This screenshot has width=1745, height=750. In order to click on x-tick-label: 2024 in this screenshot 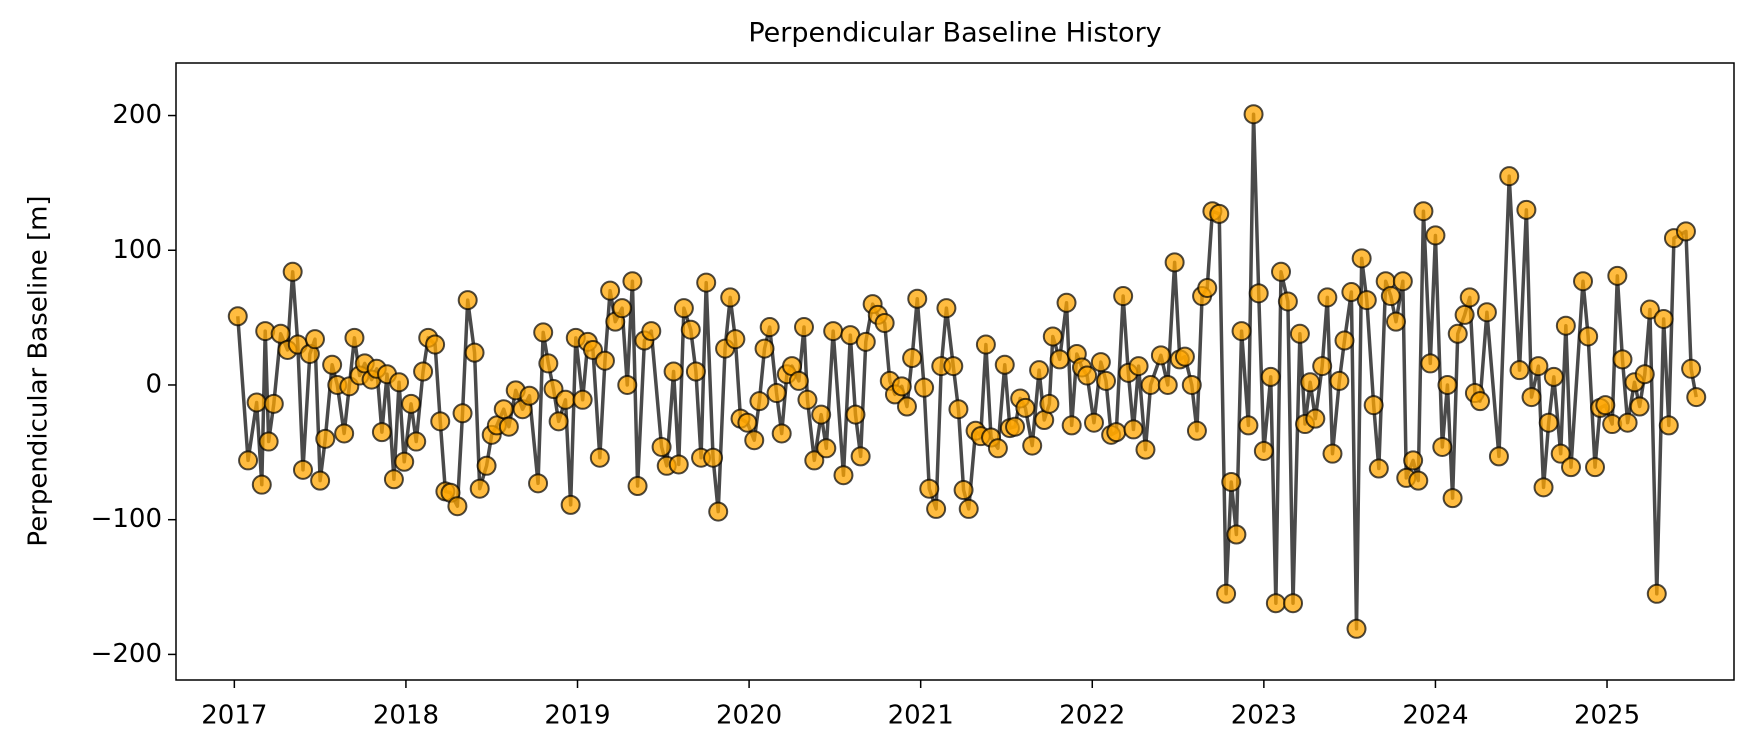, I will do `click(1435, 716)`.